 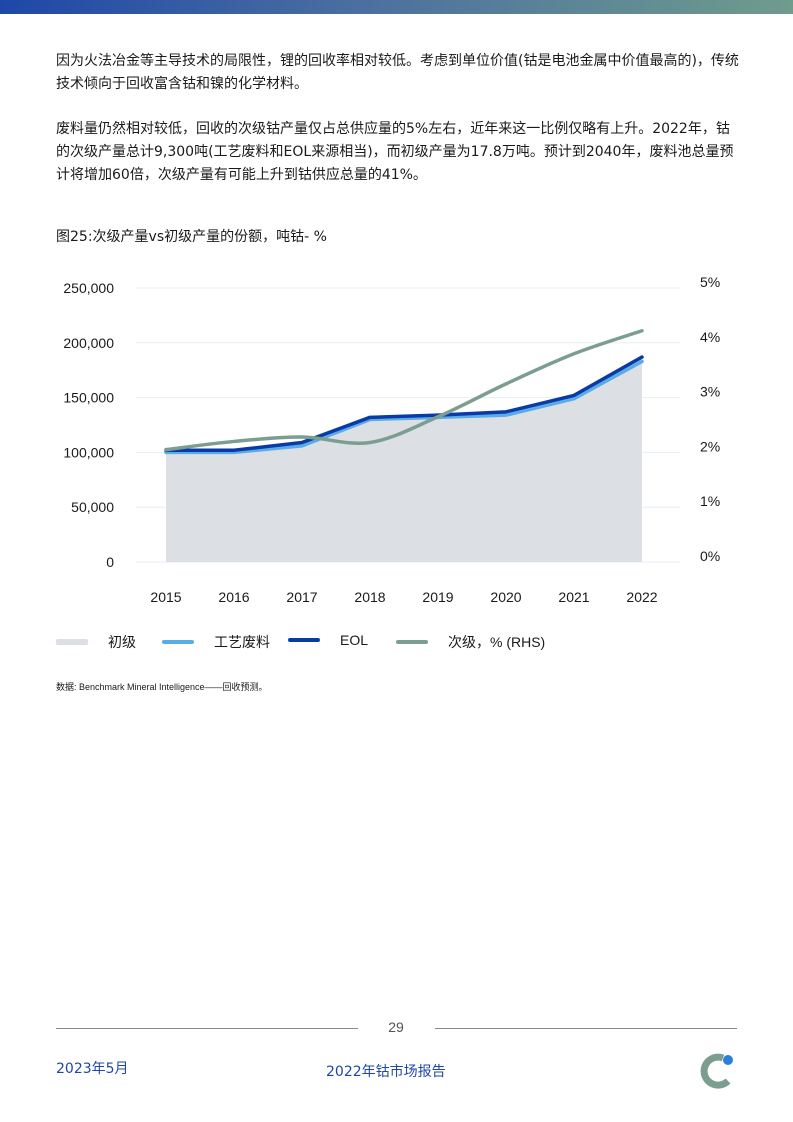 What do you see at coordinates (710, 446) in the screenshot?
I see `y-right-tick-label: 2%` at bounding box center [710, 446].